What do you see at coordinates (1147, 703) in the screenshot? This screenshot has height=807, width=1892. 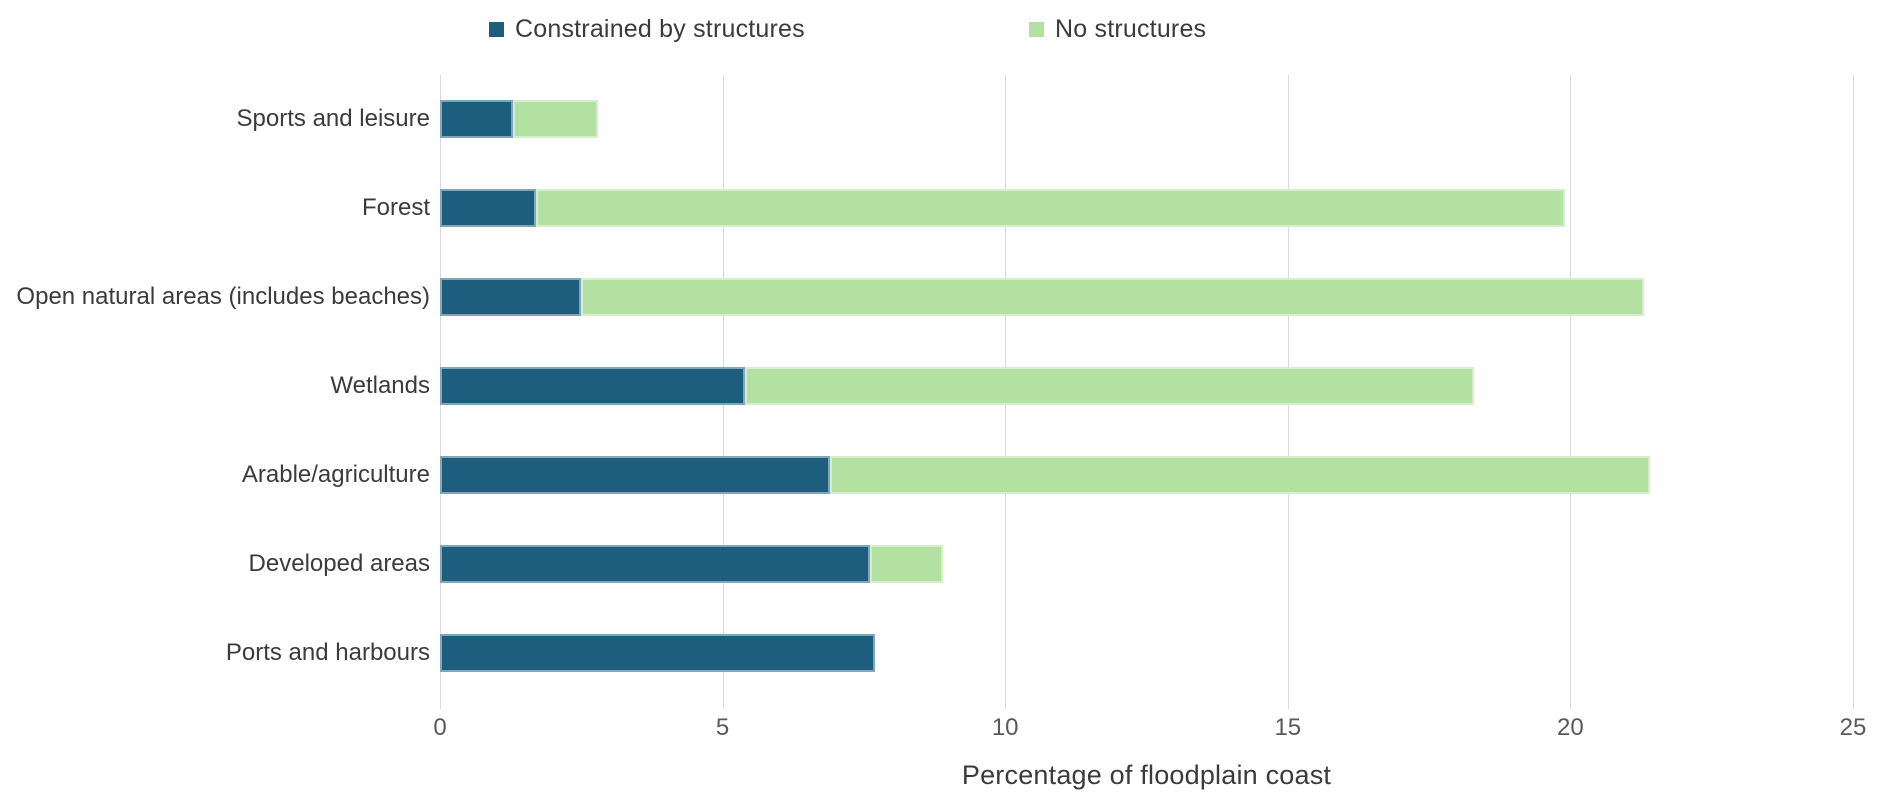 I see `x-axis-tickmarks` at bounding box center [1147, 703].